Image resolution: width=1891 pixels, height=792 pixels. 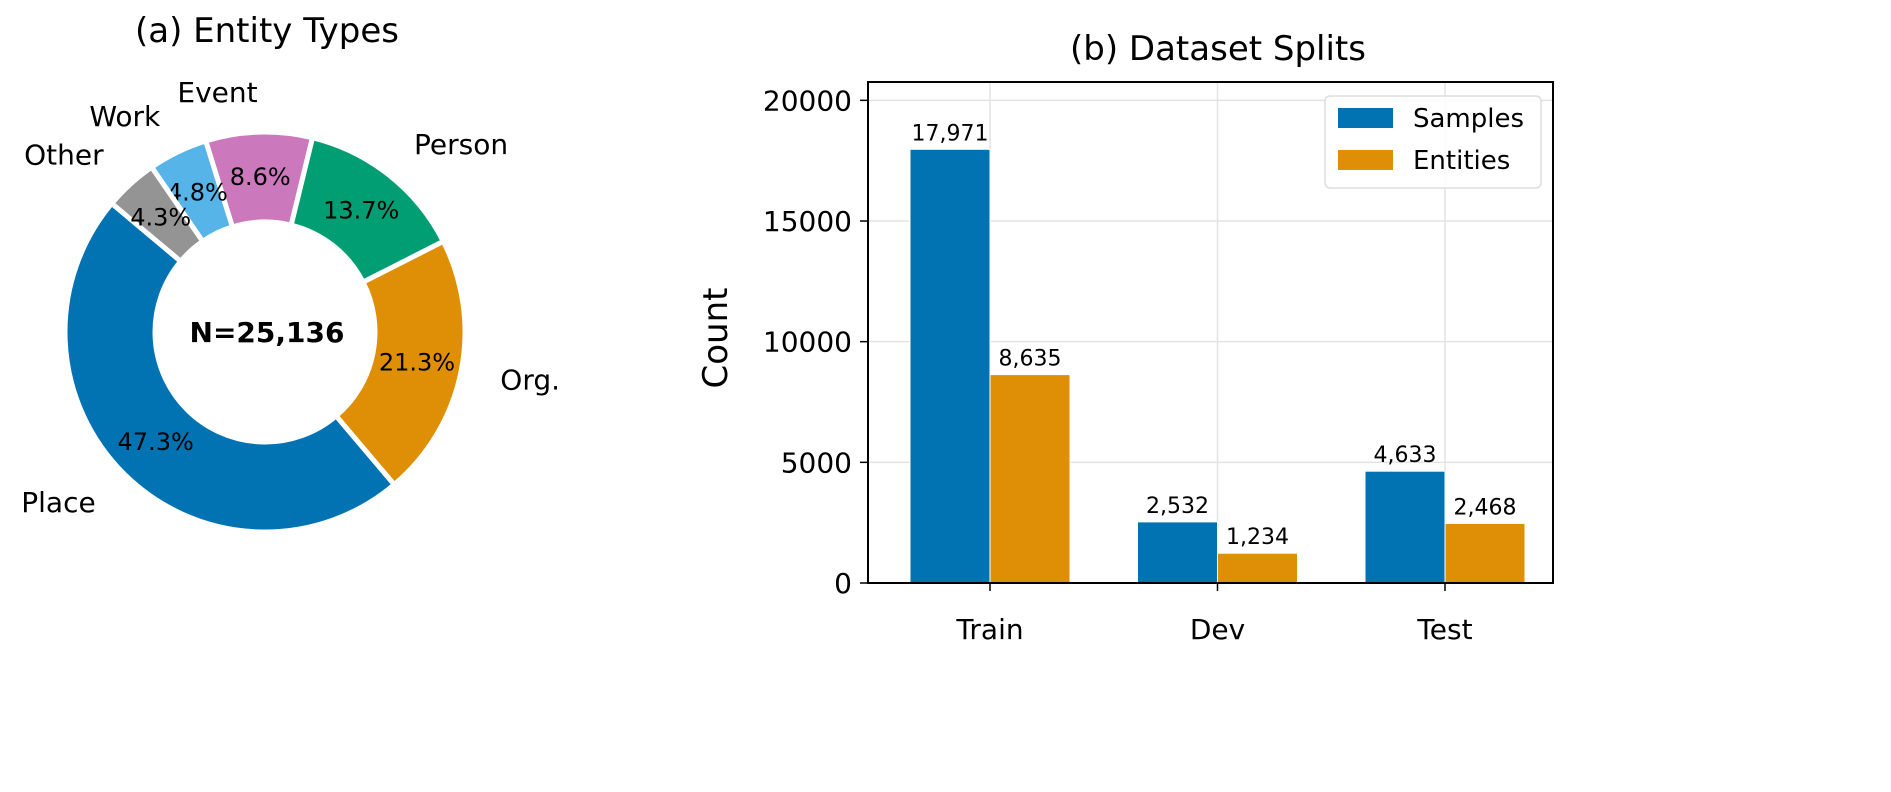 What do you see at coordinates (1365, 160) in the screenshot?
I see `legend-swatch-entities` at bounding box center [1365, 160].